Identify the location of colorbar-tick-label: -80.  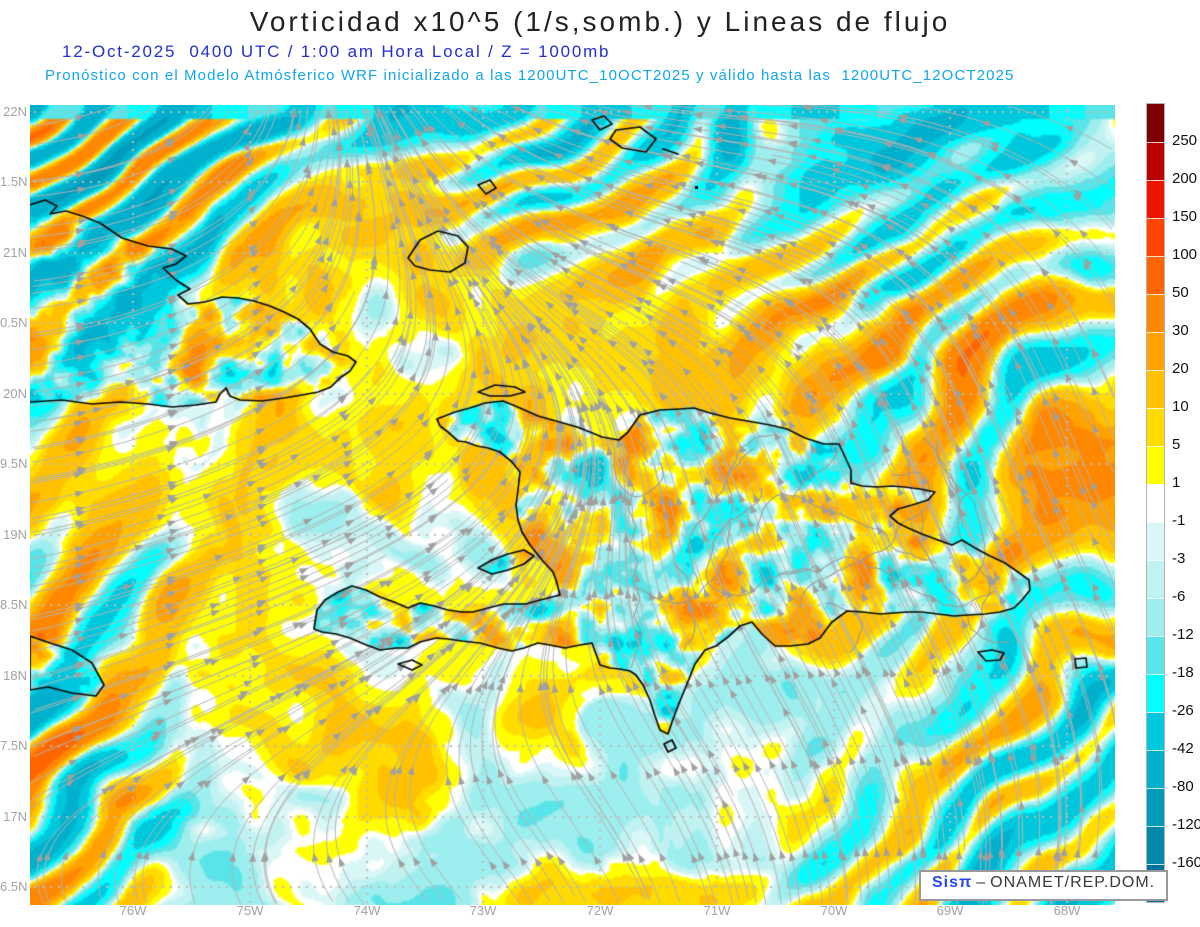
(1183, 786).